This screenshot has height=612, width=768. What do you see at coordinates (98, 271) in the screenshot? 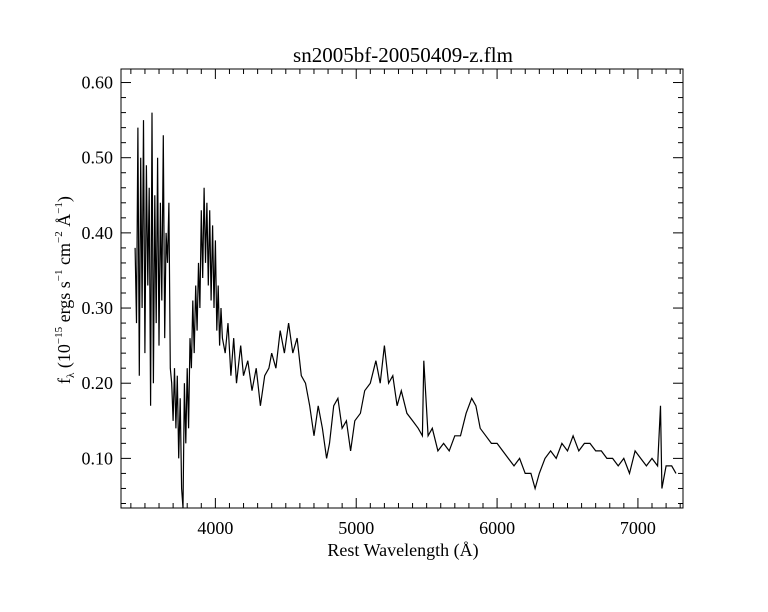
I see `y-tick-labels: 0.10 0.20 0.30 0.40 0.50 0.60` at bounding box center [98, 271].